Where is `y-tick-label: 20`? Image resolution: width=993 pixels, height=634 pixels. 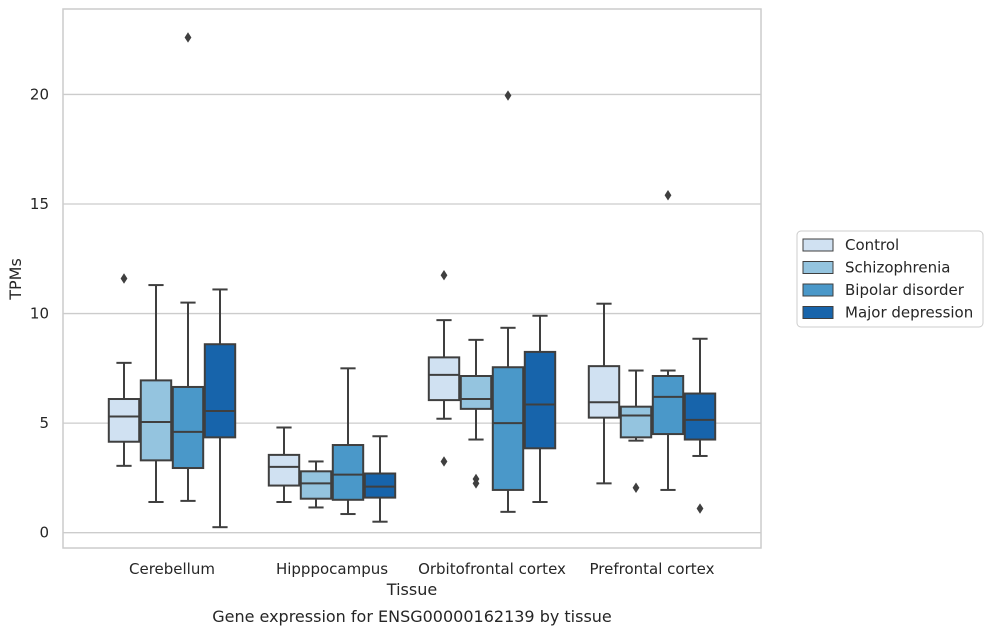 y-tick-label: 20 is located at coordinates (39, 94).